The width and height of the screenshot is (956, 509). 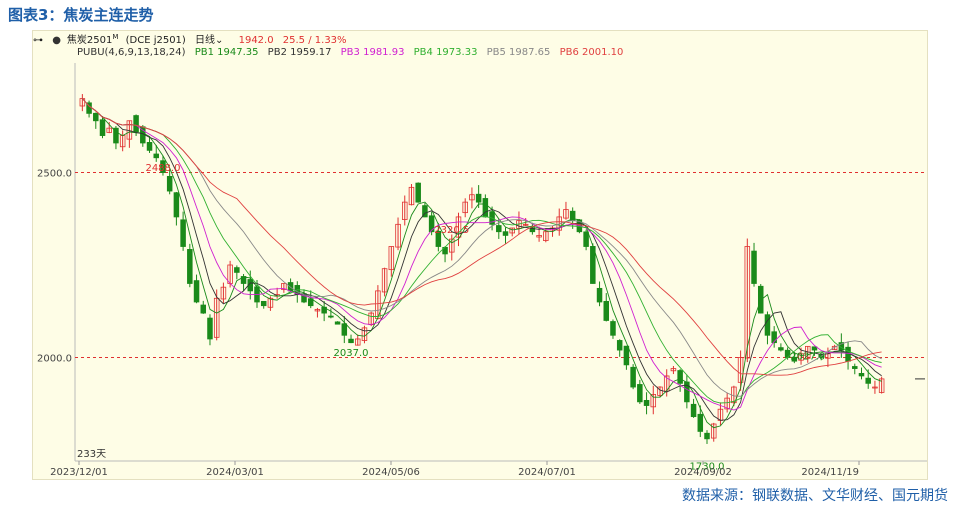 What do you see at coordinates (89, 40) in the screenshot?
I see `contract-name: 焦炭2501` at bounding box center [89, 40].